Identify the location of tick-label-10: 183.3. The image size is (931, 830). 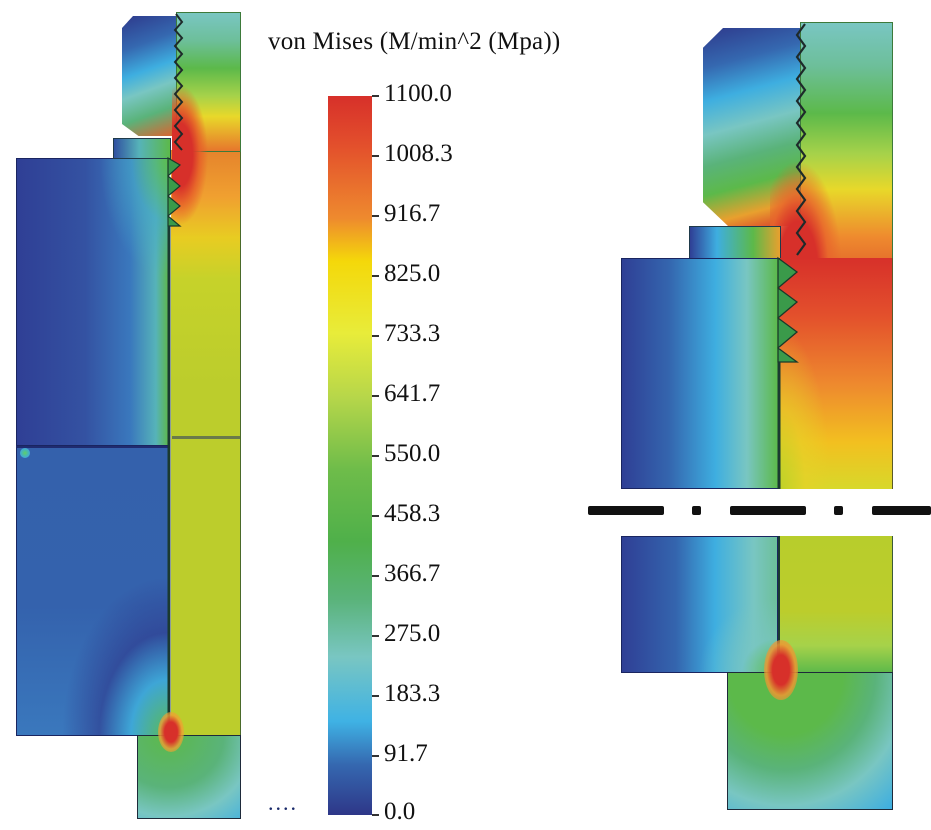
(412, 693).